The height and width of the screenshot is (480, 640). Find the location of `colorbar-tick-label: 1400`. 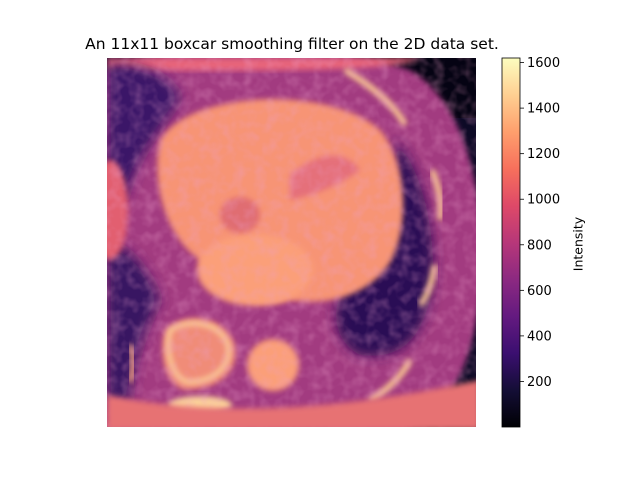

colorbar-tick-label: 1400 is located at coordinates (543, 109).